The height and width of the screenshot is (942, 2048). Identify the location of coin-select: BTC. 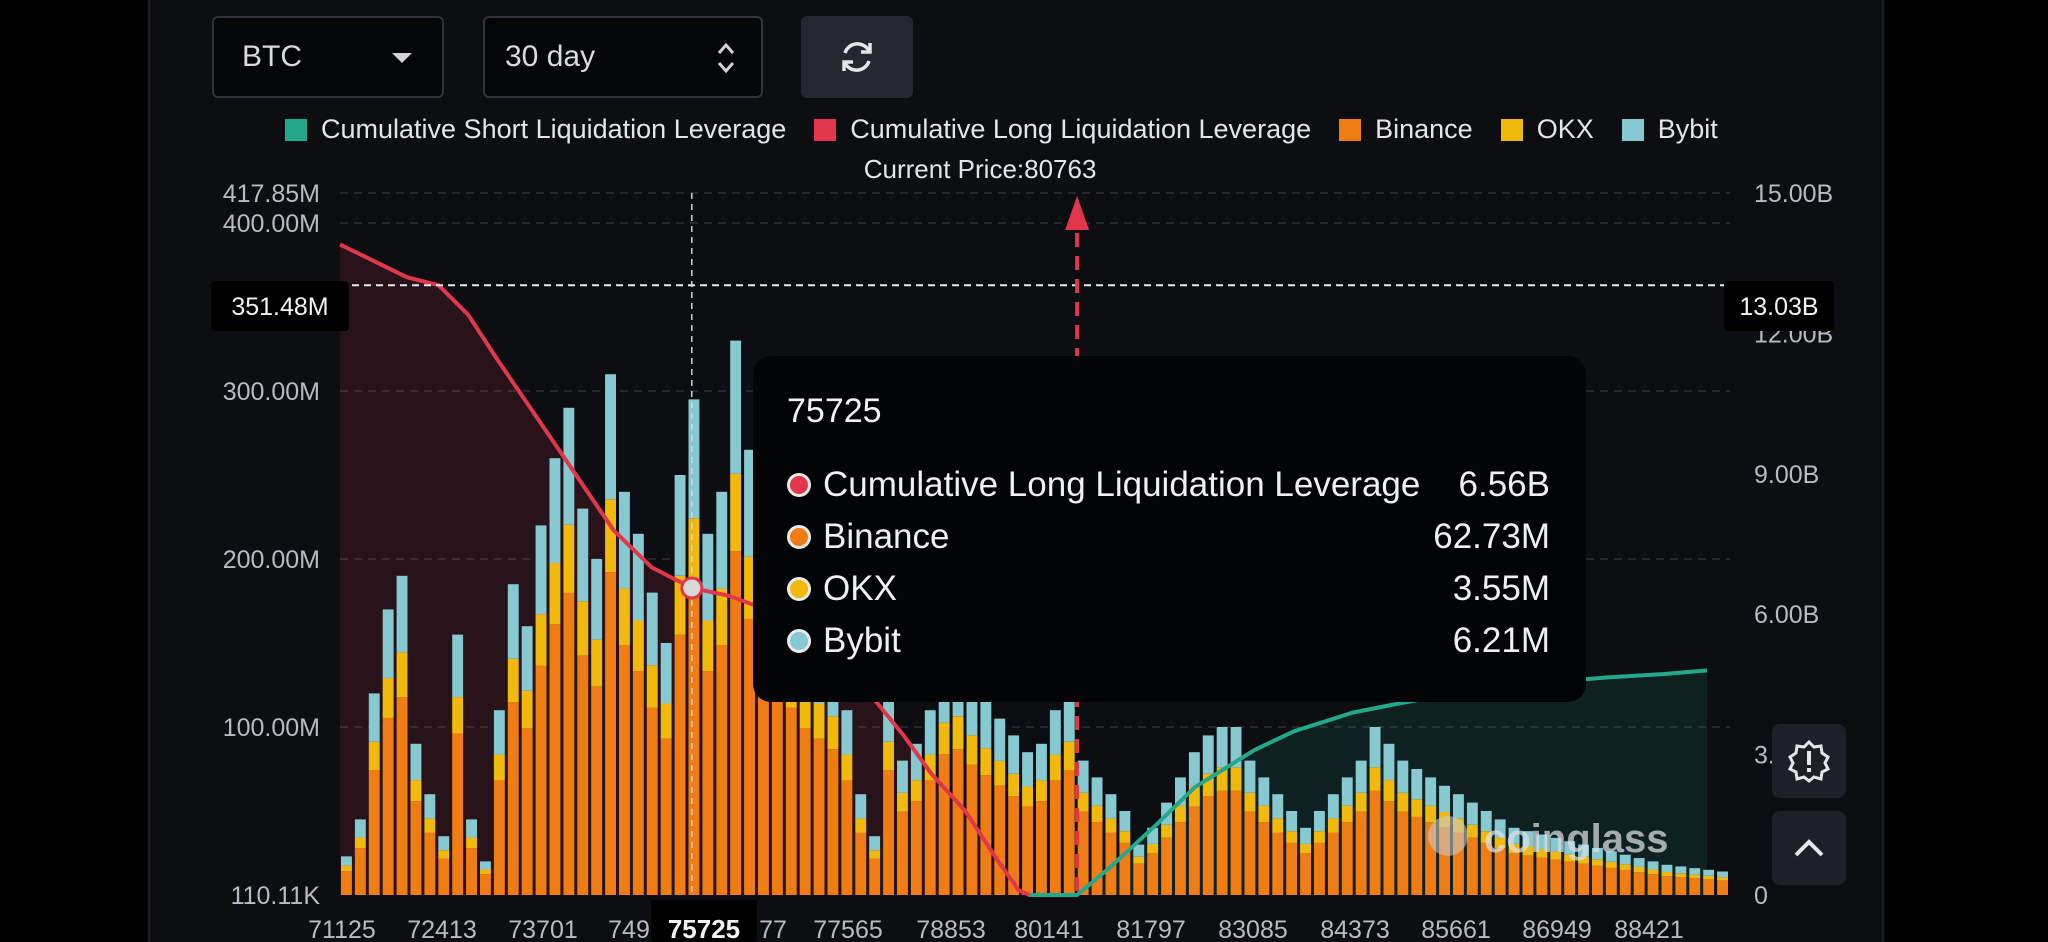
(328, 57).